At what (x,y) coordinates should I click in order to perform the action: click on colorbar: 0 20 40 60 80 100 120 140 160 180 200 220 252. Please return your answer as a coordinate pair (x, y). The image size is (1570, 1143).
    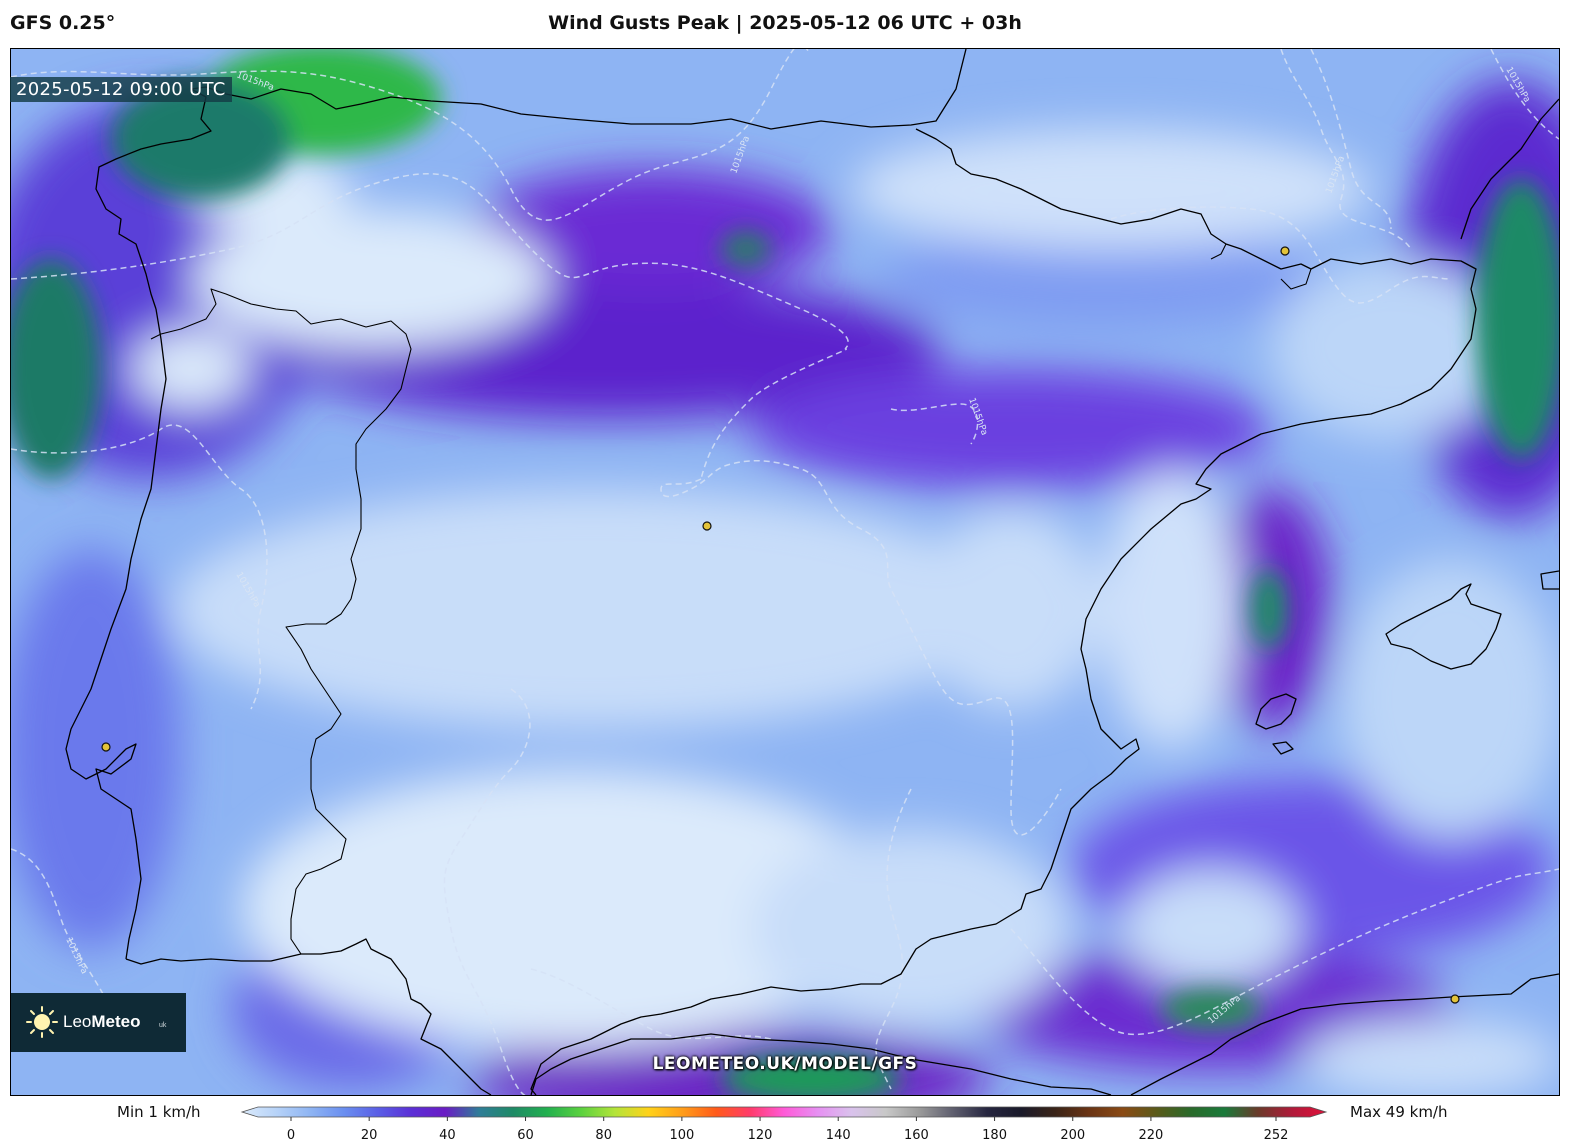
    Looking at the image, I should click on (784, 1124).